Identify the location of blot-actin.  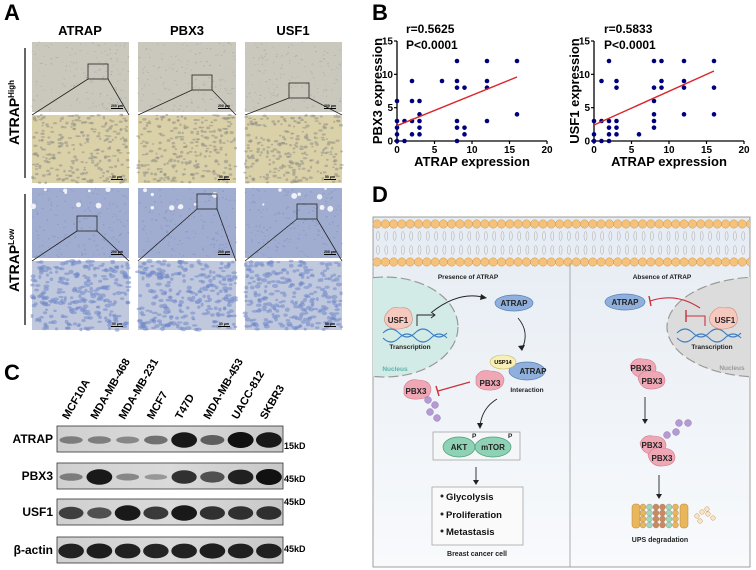
(170, 550).